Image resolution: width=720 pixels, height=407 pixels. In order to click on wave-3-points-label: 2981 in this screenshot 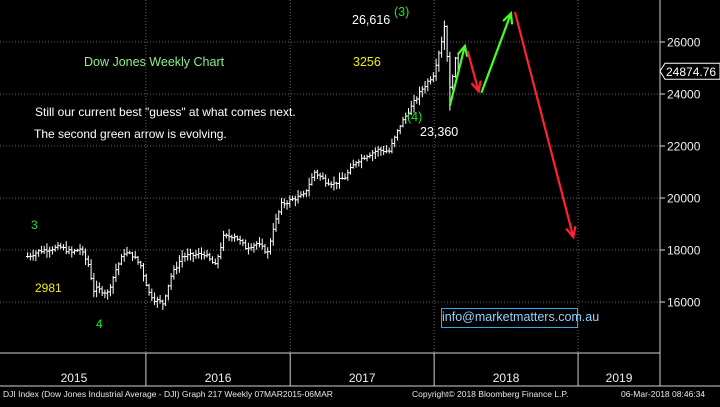, I will do `click(48, 288)`.